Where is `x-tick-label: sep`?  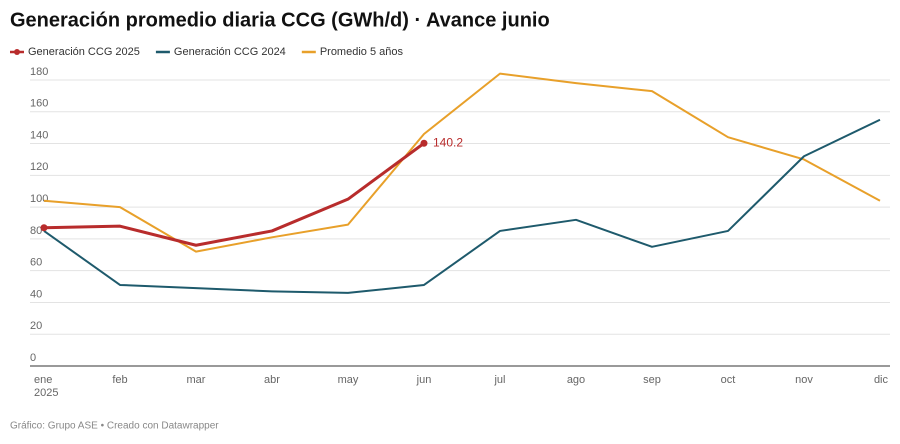
x-tick-label: sep is located at coordinates (652, 380).